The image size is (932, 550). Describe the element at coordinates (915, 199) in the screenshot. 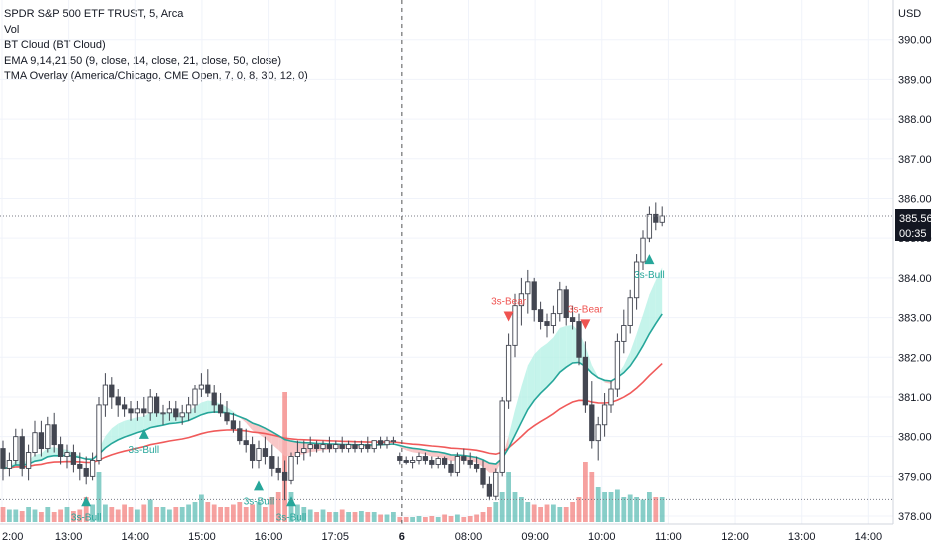

I see `price-tick-label: 386.00` at that location.